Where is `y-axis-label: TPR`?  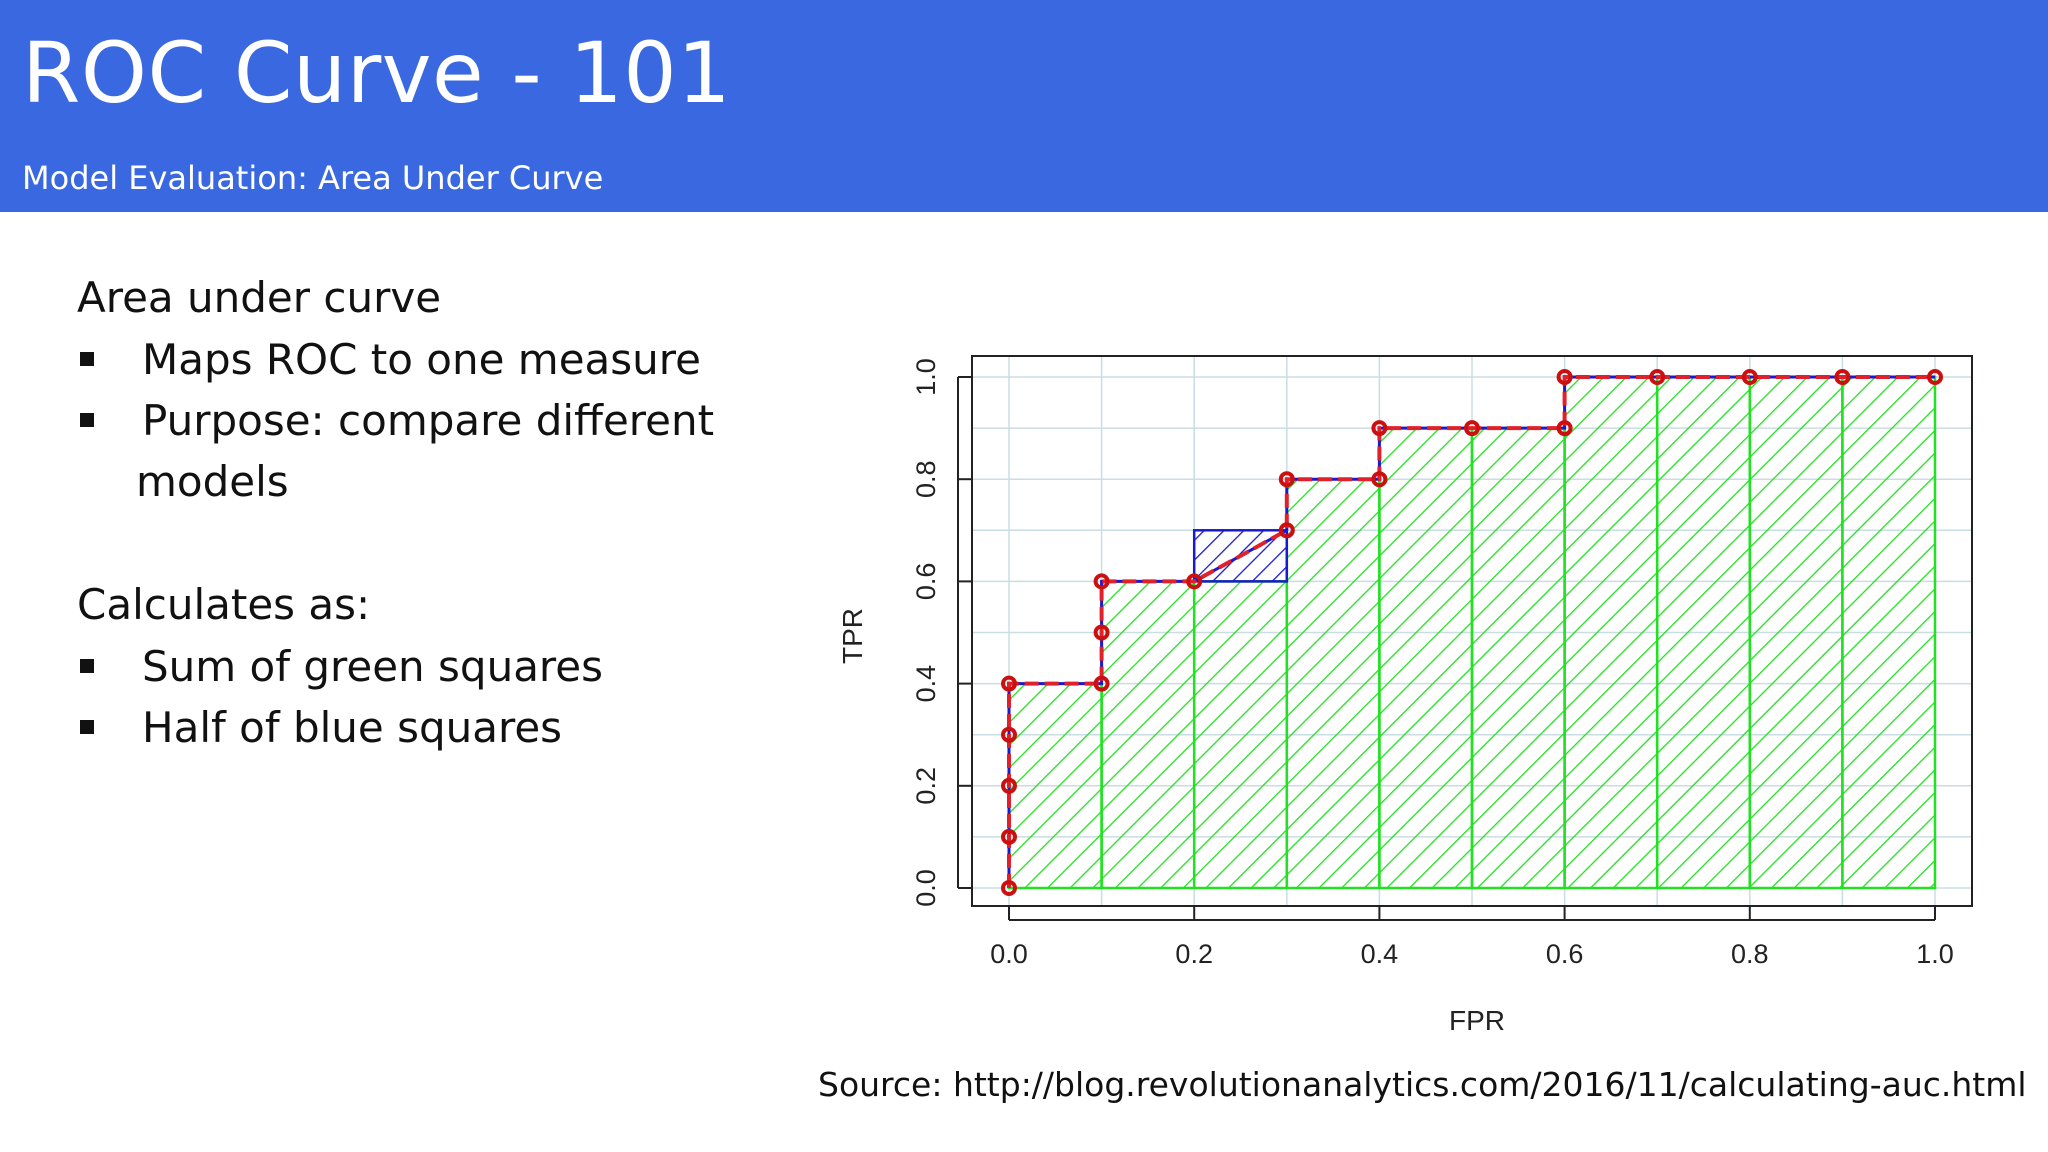
y-axis-label: TPR is located at coordinates (852, 636).